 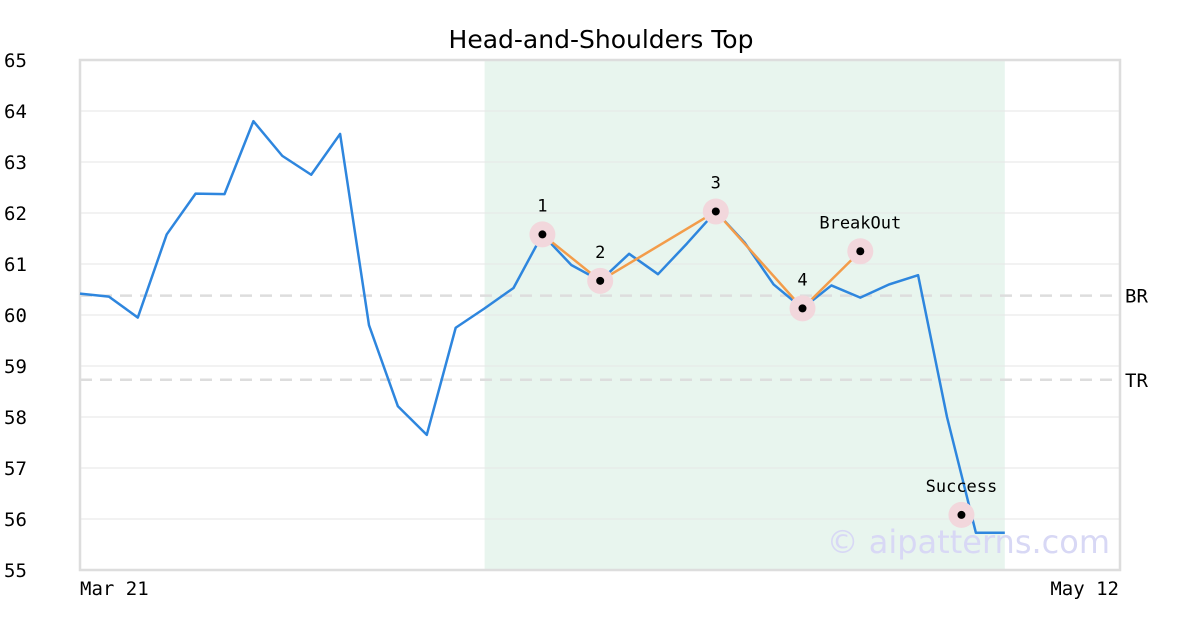 I want to click on y-tick-label: 61, so click(x=15, y=265).